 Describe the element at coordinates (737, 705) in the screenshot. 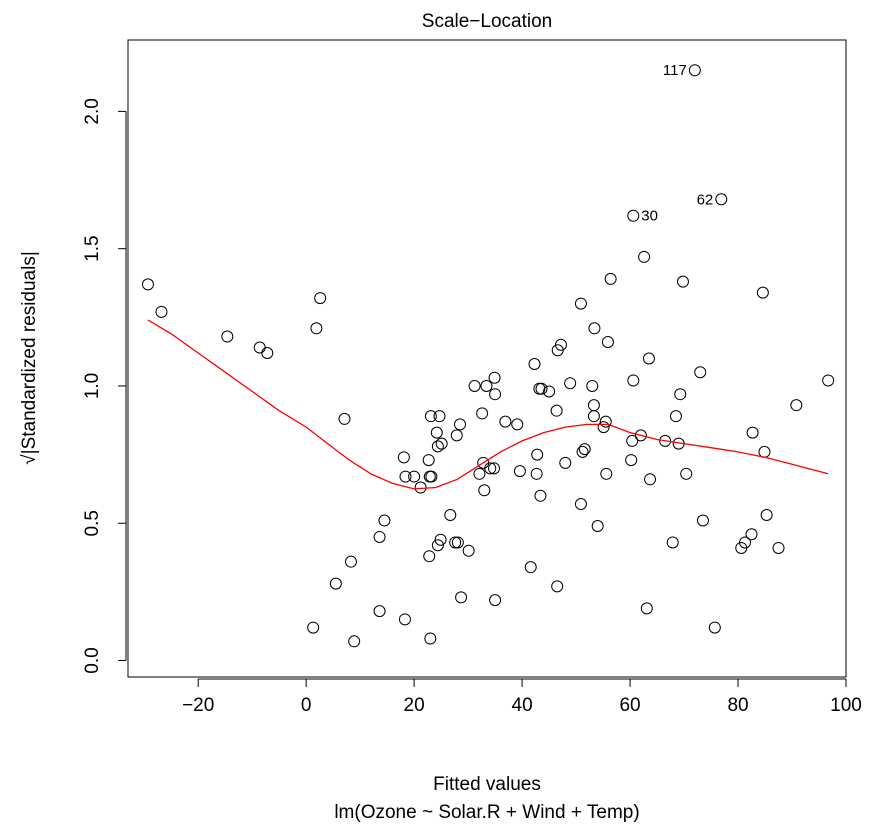

I see `x-tick-label: 80` at that location.